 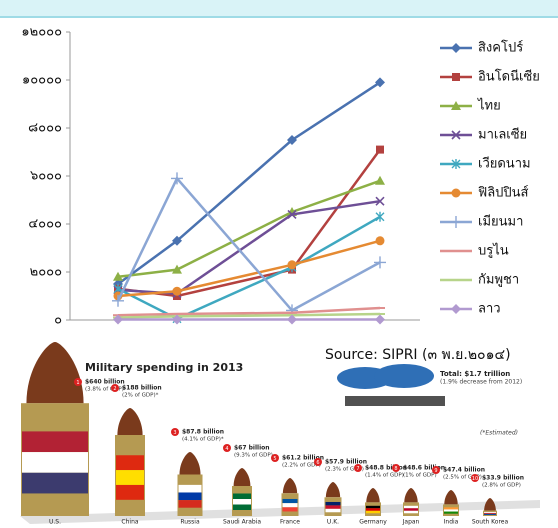 I want to click on rank: 7, so click(x=357, y=469).